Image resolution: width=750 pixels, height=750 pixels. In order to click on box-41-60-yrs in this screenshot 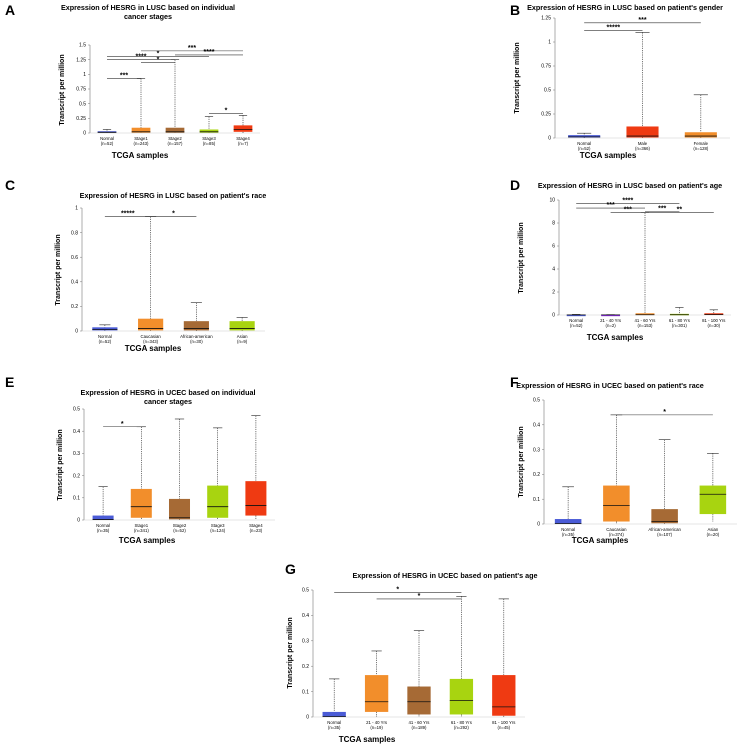, I will do `click(419, 673)`.